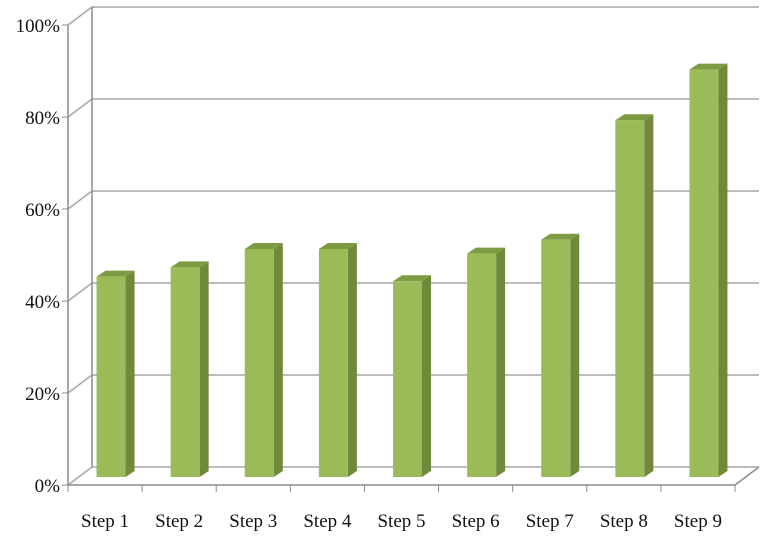 The height and width of the screenshot is (537, 765). I want to click on y-tick-label: 80%, so click(42, 118).